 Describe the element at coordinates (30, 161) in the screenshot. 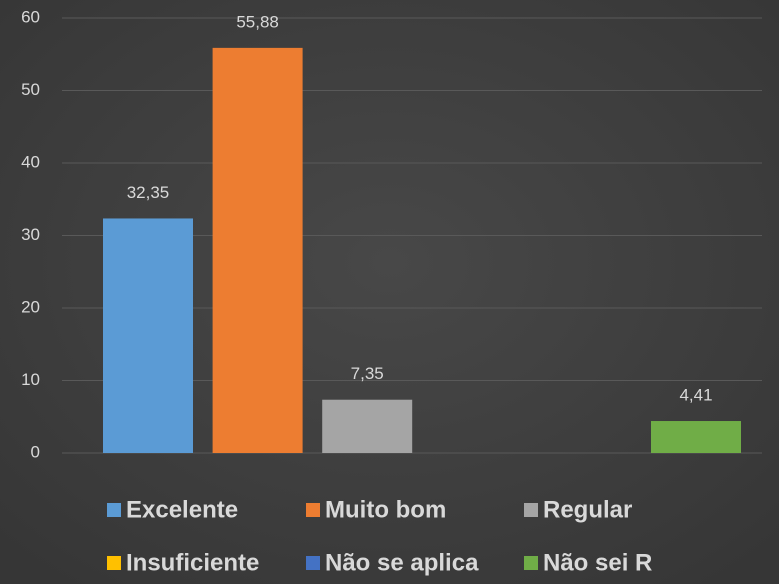

I see `y-tick-label: 40` at that location.